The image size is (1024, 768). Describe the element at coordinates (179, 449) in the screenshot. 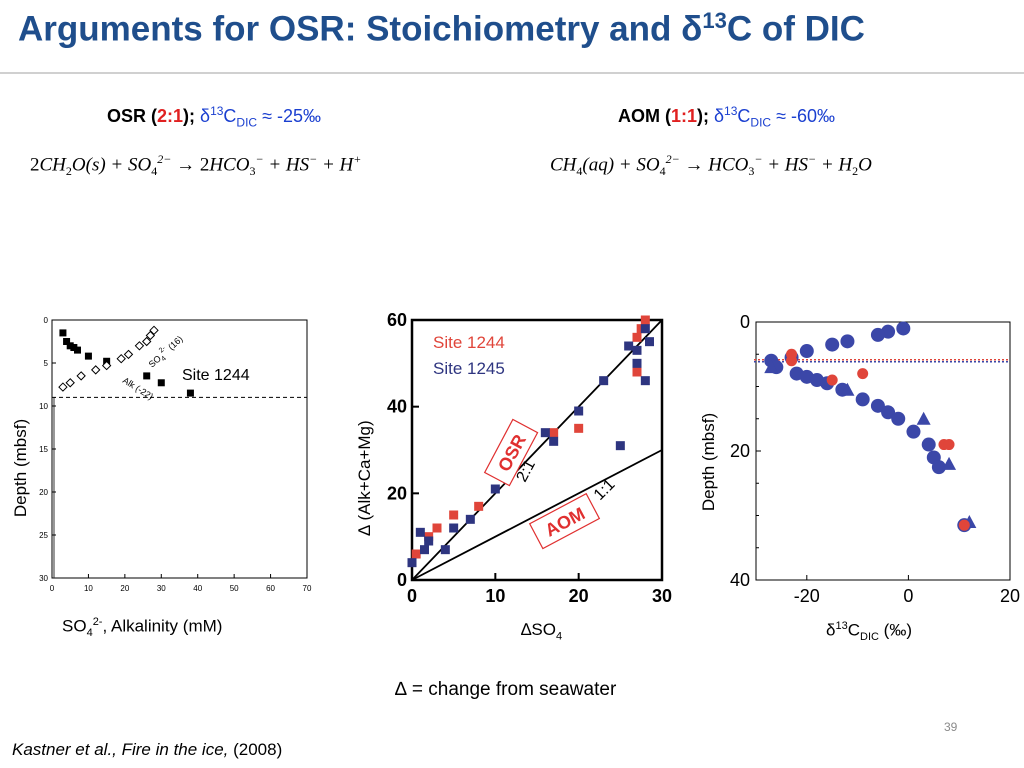

I see `chart1-plot-area` at that location.